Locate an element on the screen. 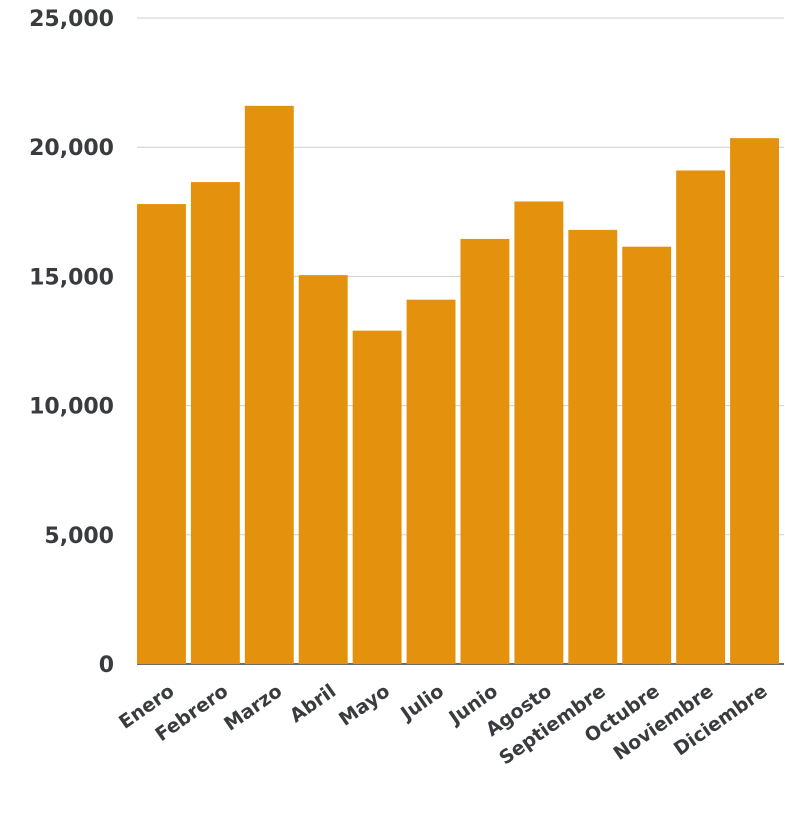  bar-abril is located at coordinates (323, 469).